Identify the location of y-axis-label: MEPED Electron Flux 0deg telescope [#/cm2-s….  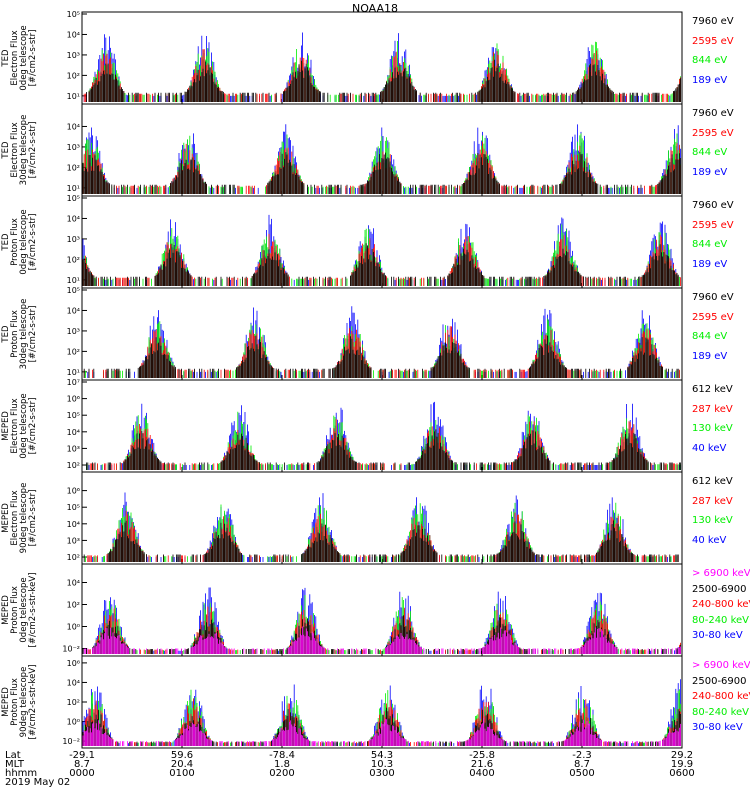
(19, 426).